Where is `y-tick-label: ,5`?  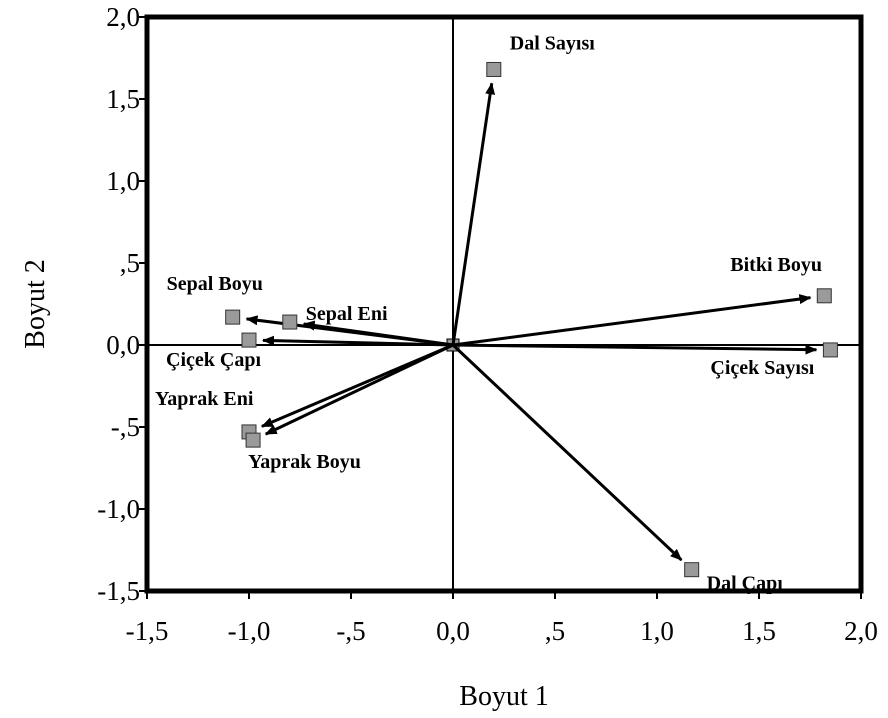
y-tick-label: ,5 is located at coordinates (130, 263).